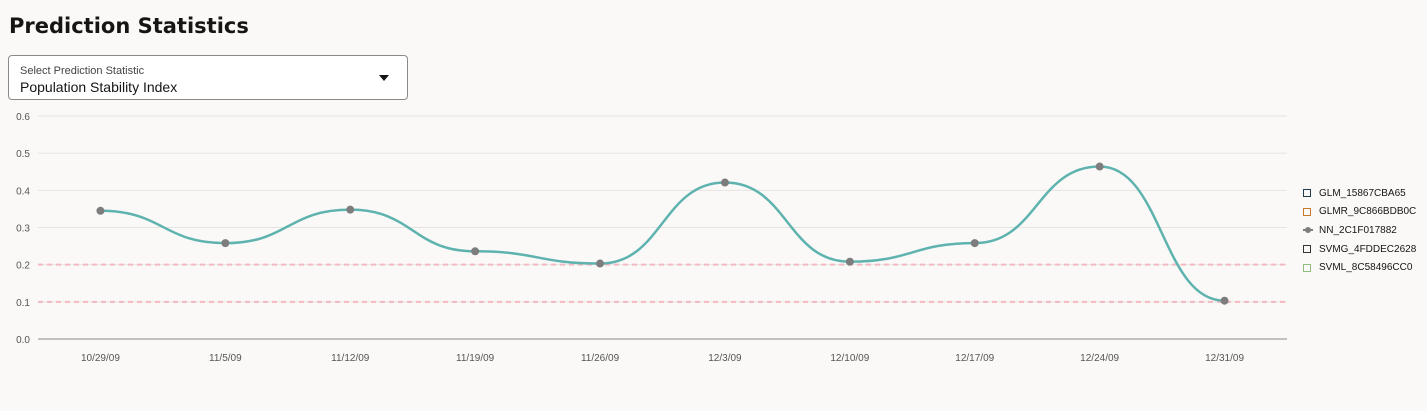  What do you see at coordinates (1368, 212) in the screenshot?
I see `legend-label: GLMR_9C866BDB0C` at bounding box center [1368, 212].